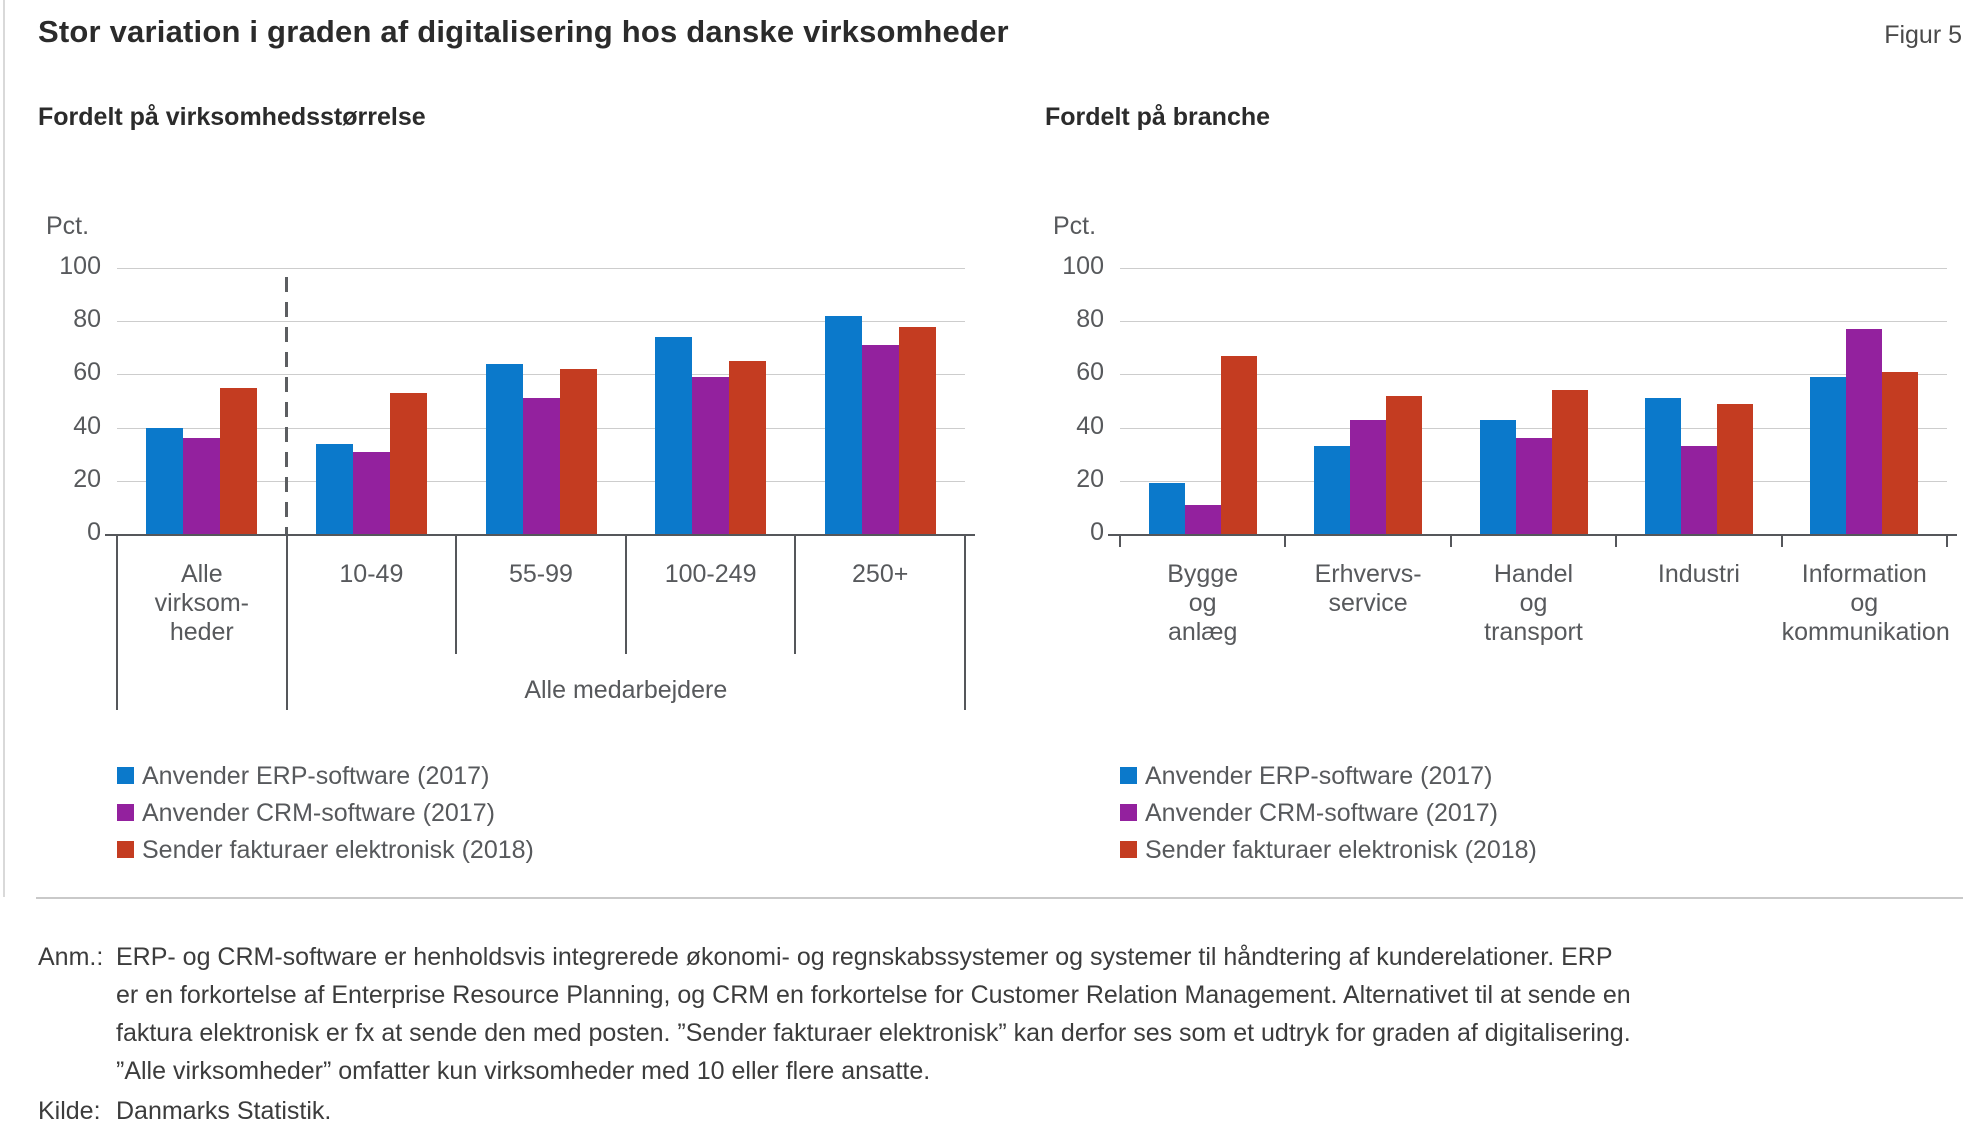 Image resolution: width=1983 pixels, height=1122 pixels. Describe the element at coordinates (531, 777) in the screenshot. I see `legend-item: Anvender ERP-software (2017)` at that location.